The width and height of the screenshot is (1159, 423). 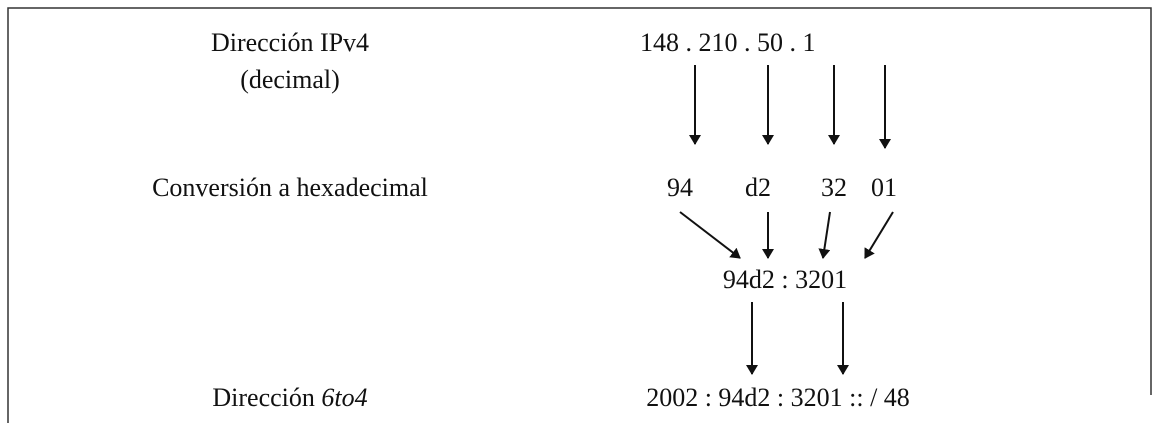 I want to click on hex-value: 01, so click(x=884, y=187).